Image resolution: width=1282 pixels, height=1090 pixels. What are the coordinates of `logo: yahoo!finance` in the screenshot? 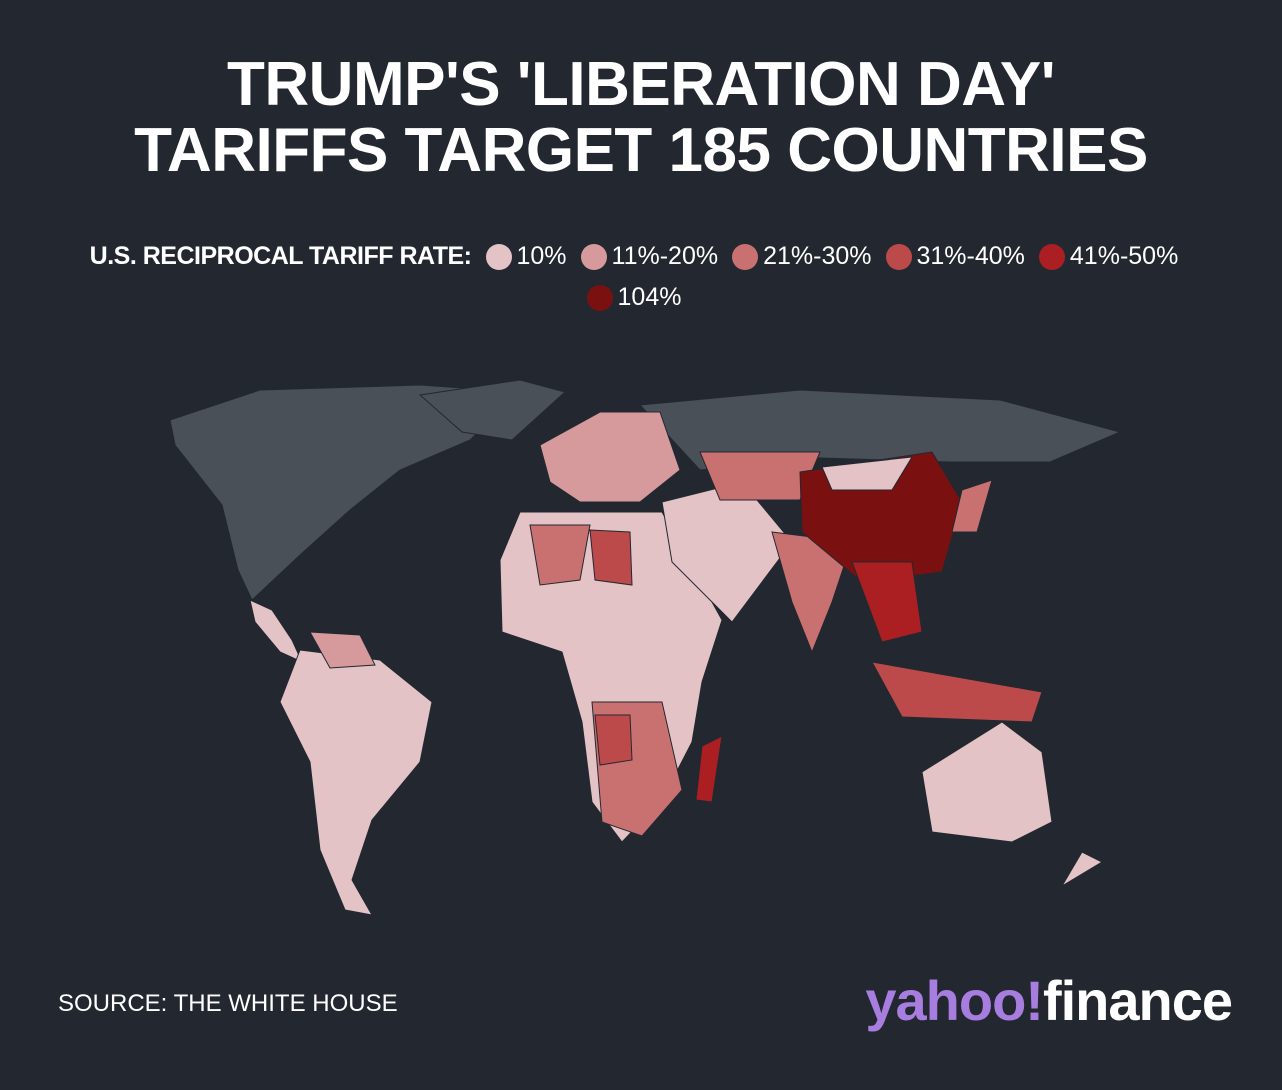 It's located at (1049, 1000).